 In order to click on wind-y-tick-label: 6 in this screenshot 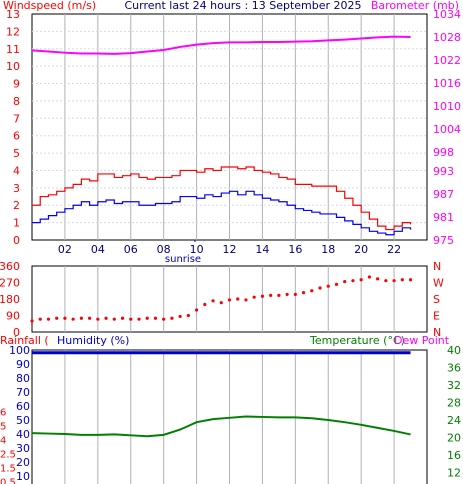, I will do `click(16, 136)`.